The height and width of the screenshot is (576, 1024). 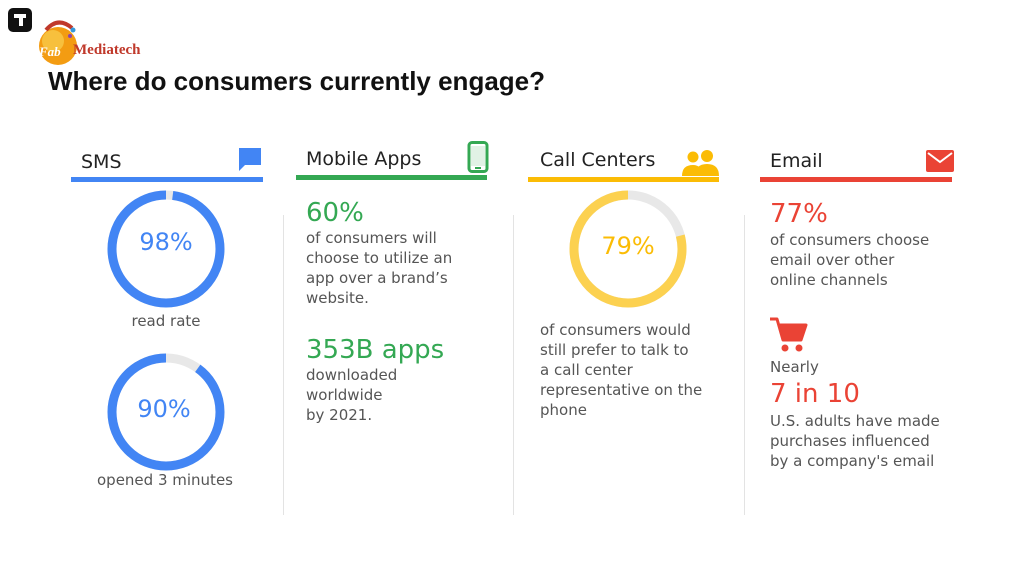 I want to click on sms-read-rate-ring, so click(x=166, y=249).